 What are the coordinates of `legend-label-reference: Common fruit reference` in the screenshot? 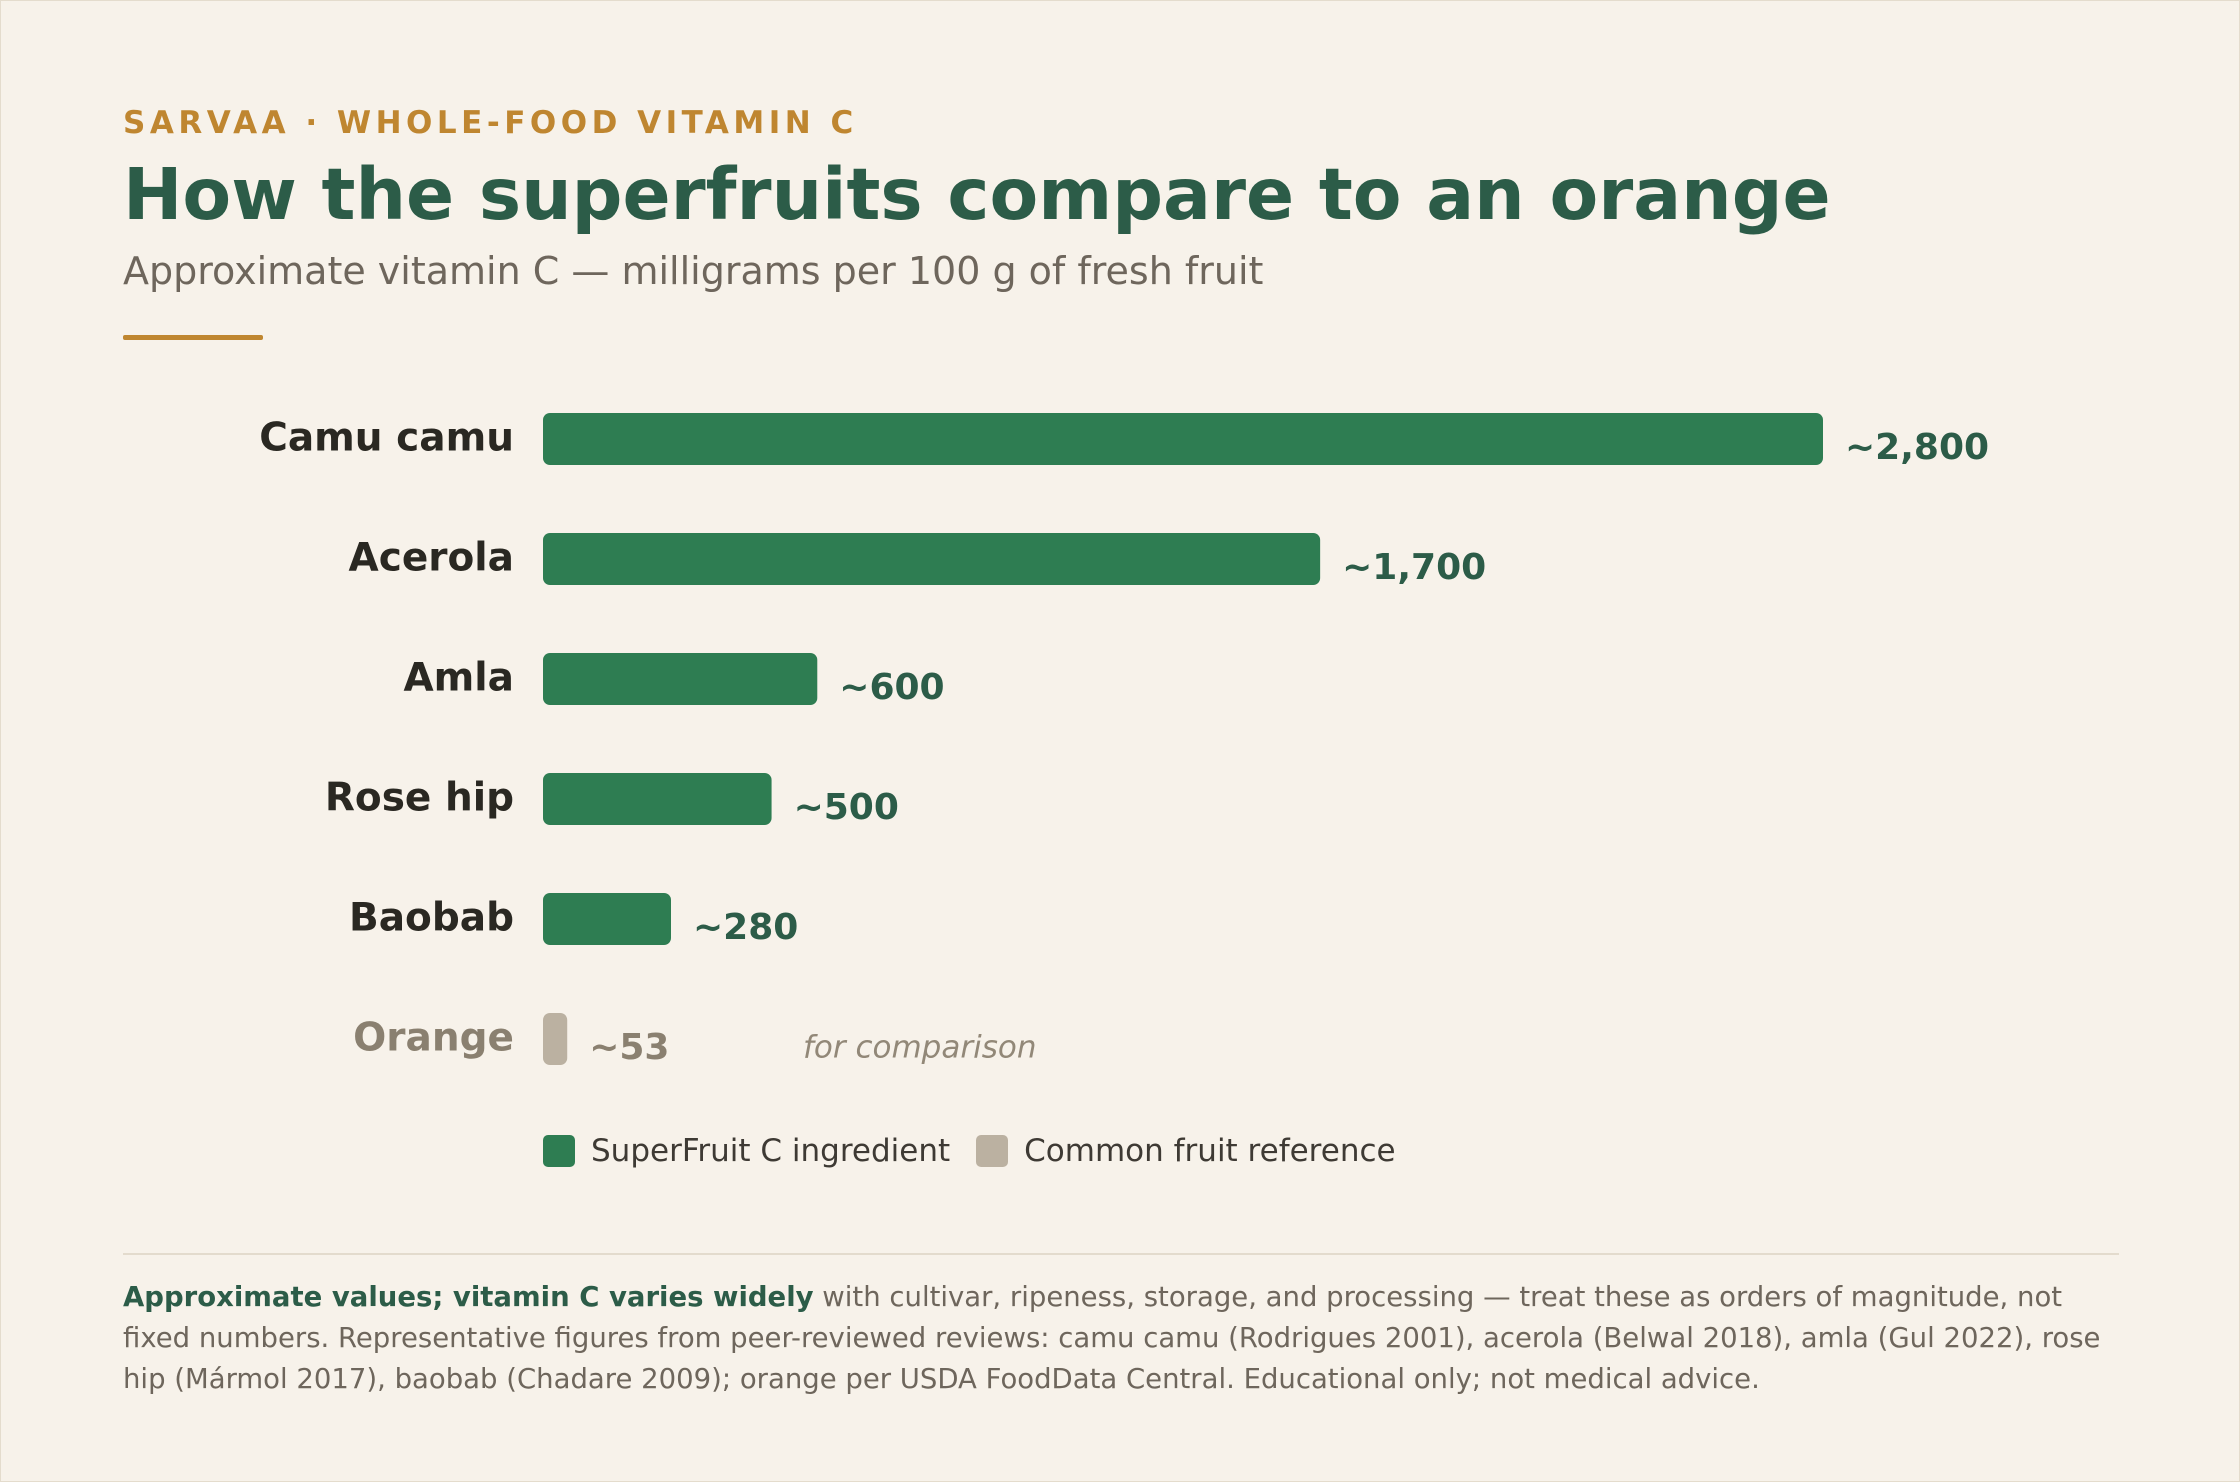 It's located at (1210, 1151).